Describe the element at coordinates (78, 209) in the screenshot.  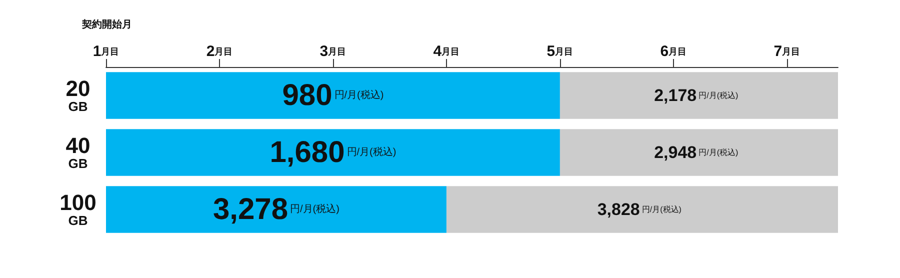
I see `y-tick-label: 100GB` at that location.